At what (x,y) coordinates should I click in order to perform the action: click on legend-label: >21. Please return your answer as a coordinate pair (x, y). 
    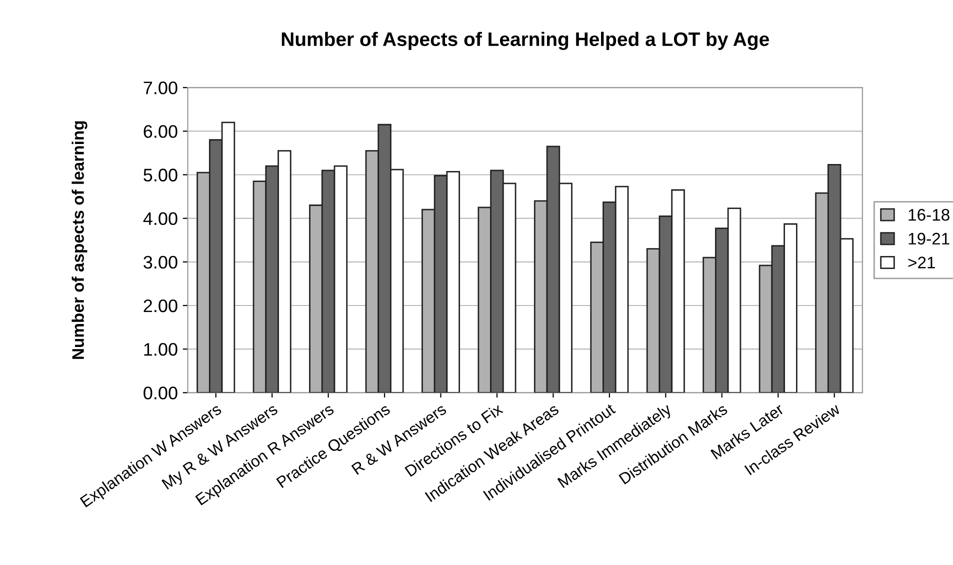
    Looking at the image, I should click on (921, 262).